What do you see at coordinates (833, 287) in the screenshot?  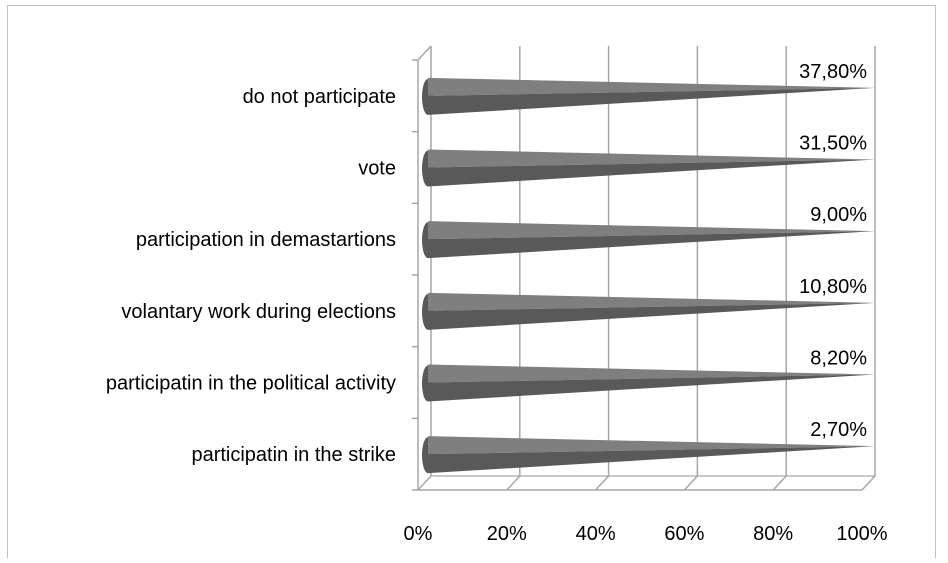 I see `data-label: 10,80%` at bounding box center [833, 287].